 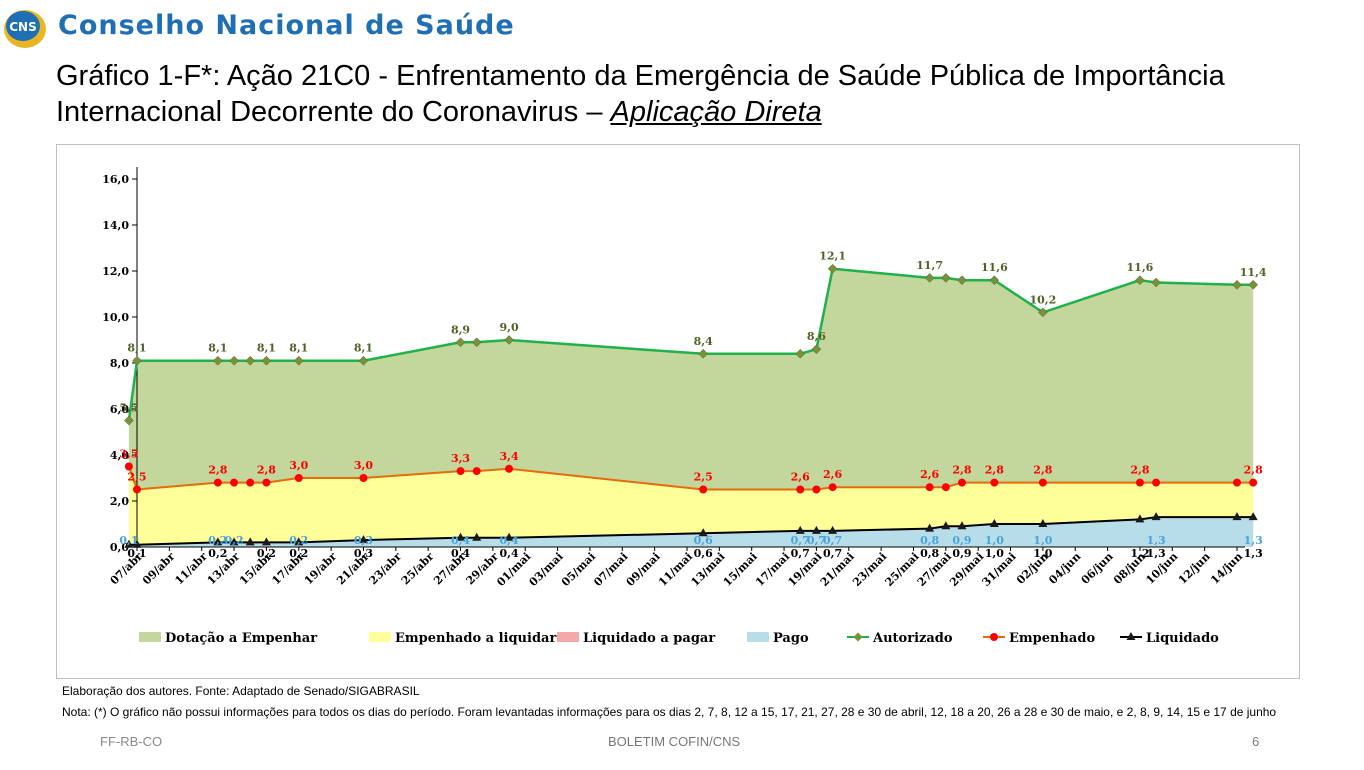 What do you see at coordinates (128, 408) in the screenshot?
I see `autorizado-data-label: 5,5` at bounding box center [128, 408].